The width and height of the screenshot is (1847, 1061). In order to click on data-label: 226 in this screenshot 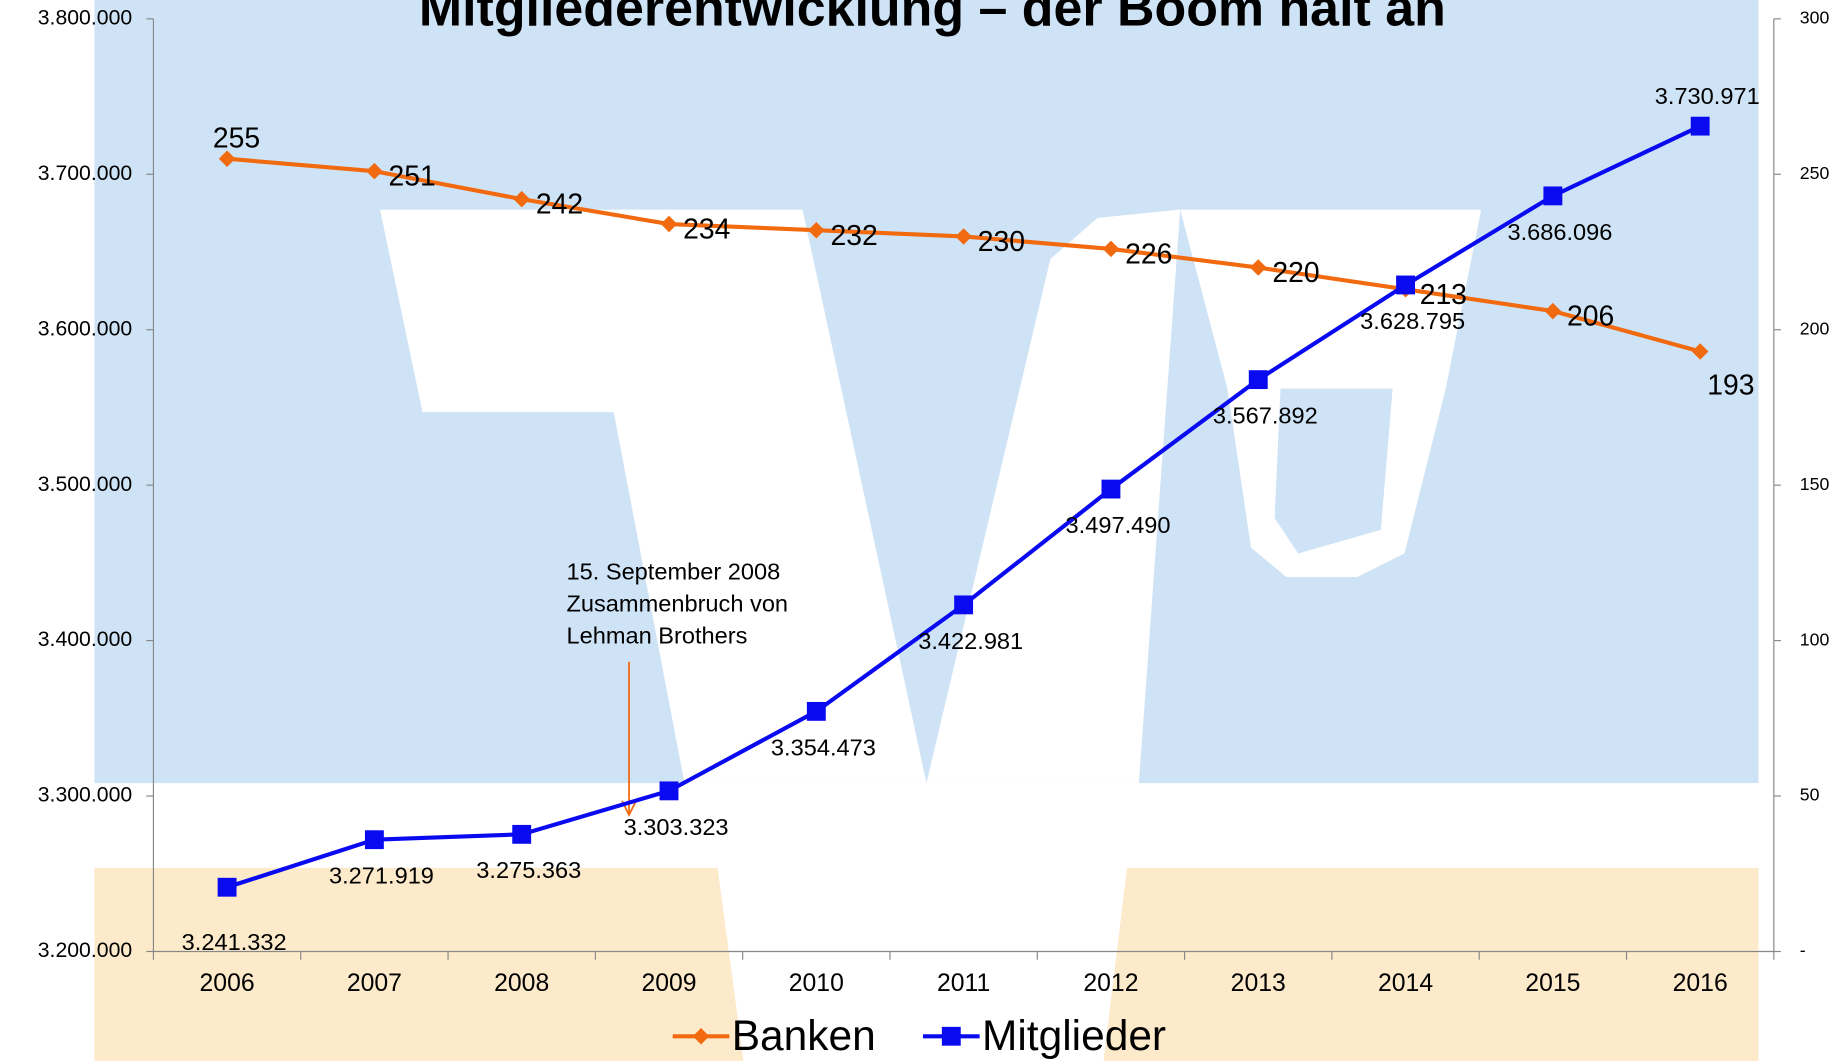, I will do `click(1148, 253)`.